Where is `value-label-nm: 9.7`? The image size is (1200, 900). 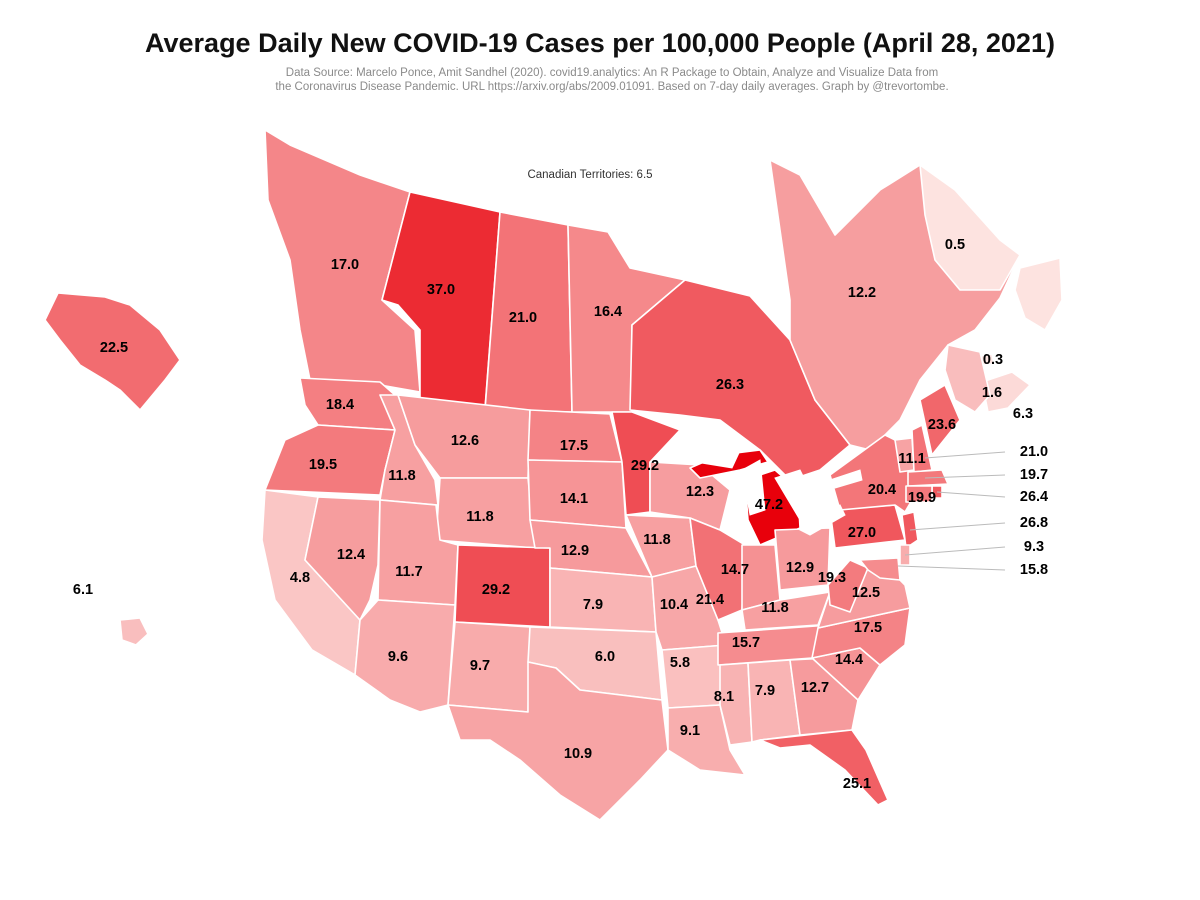
value-label-nm: 9.7 is located at coordinates (480, 666).